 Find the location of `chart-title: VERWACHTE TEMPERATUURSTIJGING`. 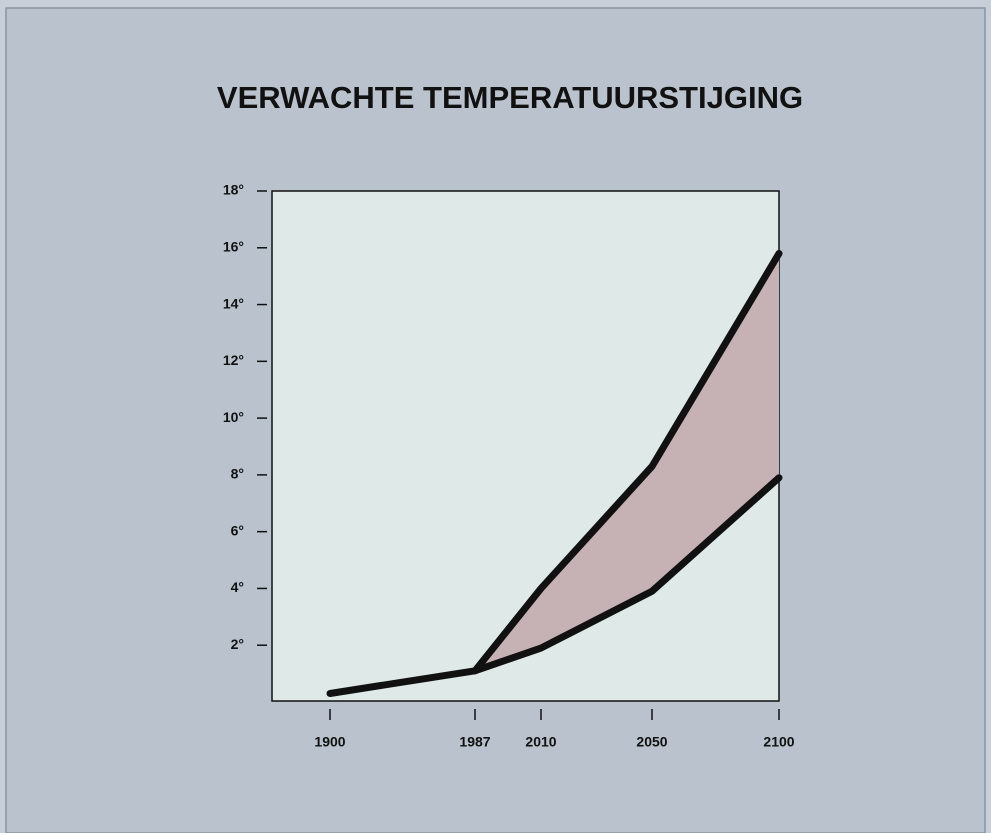

chart-title: VERWACHTE TEMPERATUURSTIJGING is located at coordinates (510, 97).